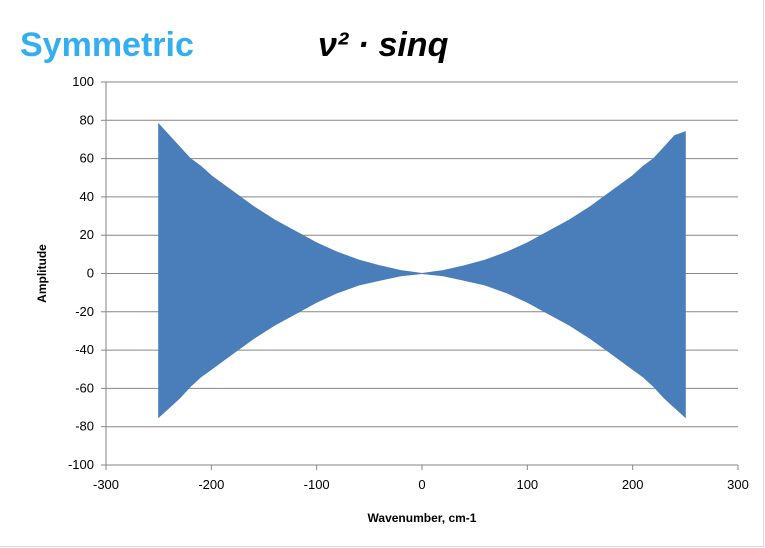 This screenshot has width=765, height=548. I want to click on y-tick-labels: 100 80 60 40 20 0 -20 -40 -60 -80 -100, so click(81, 273).